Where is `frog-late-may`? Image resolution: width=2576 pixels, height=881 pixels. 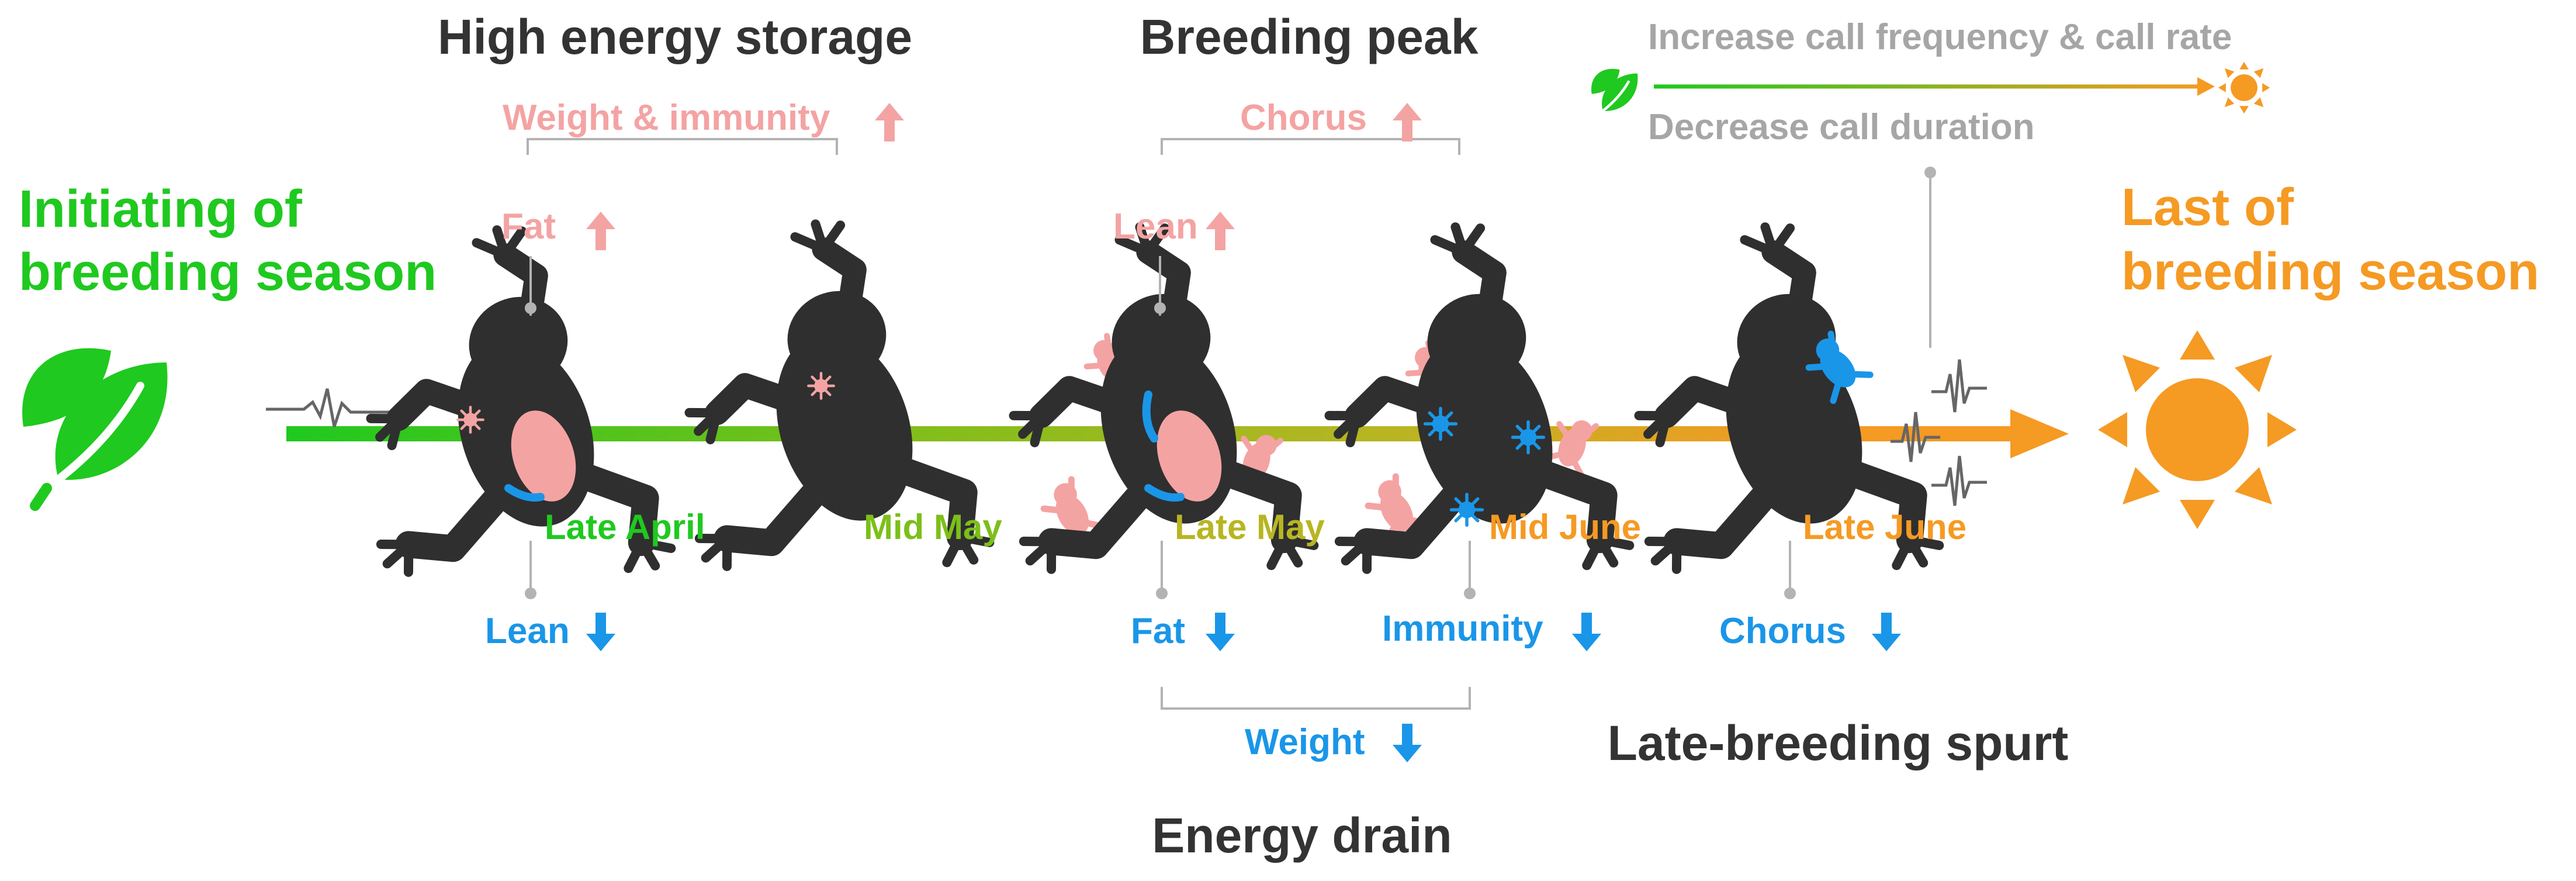 frog-late-may is located at coordinates (1130, 423).